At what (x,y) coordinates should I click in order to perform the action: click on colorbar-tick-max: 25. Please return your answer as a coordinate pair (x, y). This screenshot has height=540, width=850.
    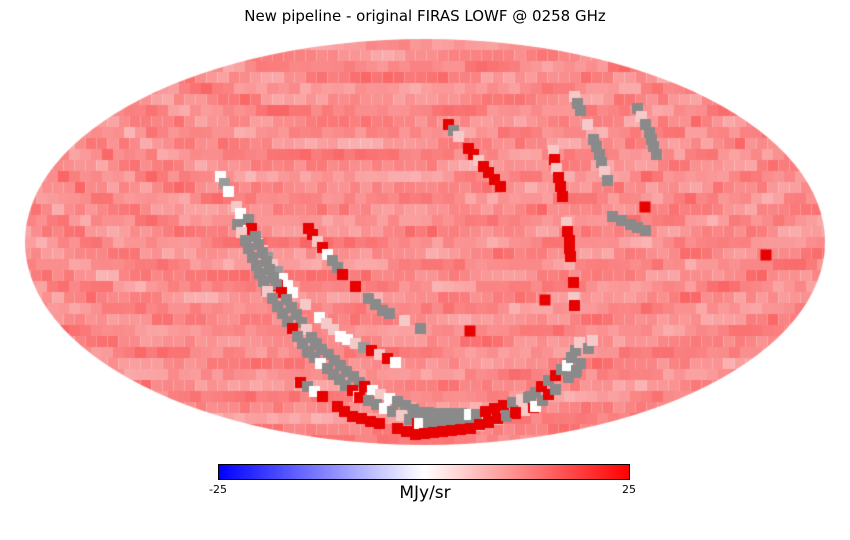
    Looking at the image, I should click on (629, 489).